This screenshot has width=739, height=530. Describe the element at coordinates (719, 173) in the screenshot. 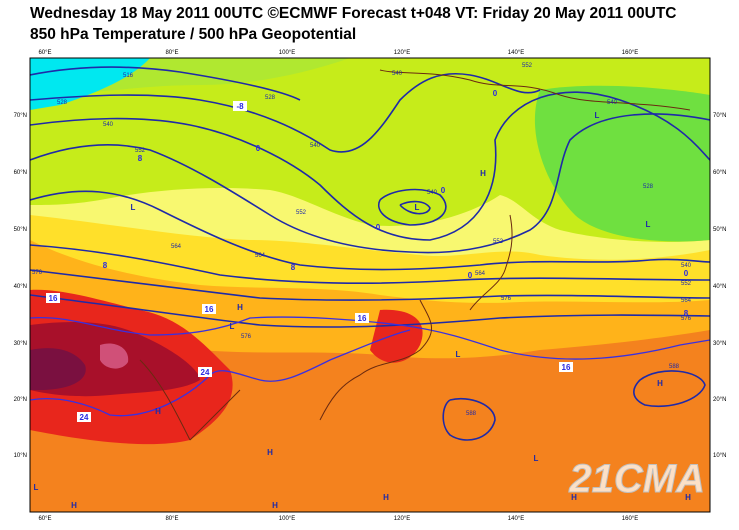

I see `latitude-label: 60°N` at that location.